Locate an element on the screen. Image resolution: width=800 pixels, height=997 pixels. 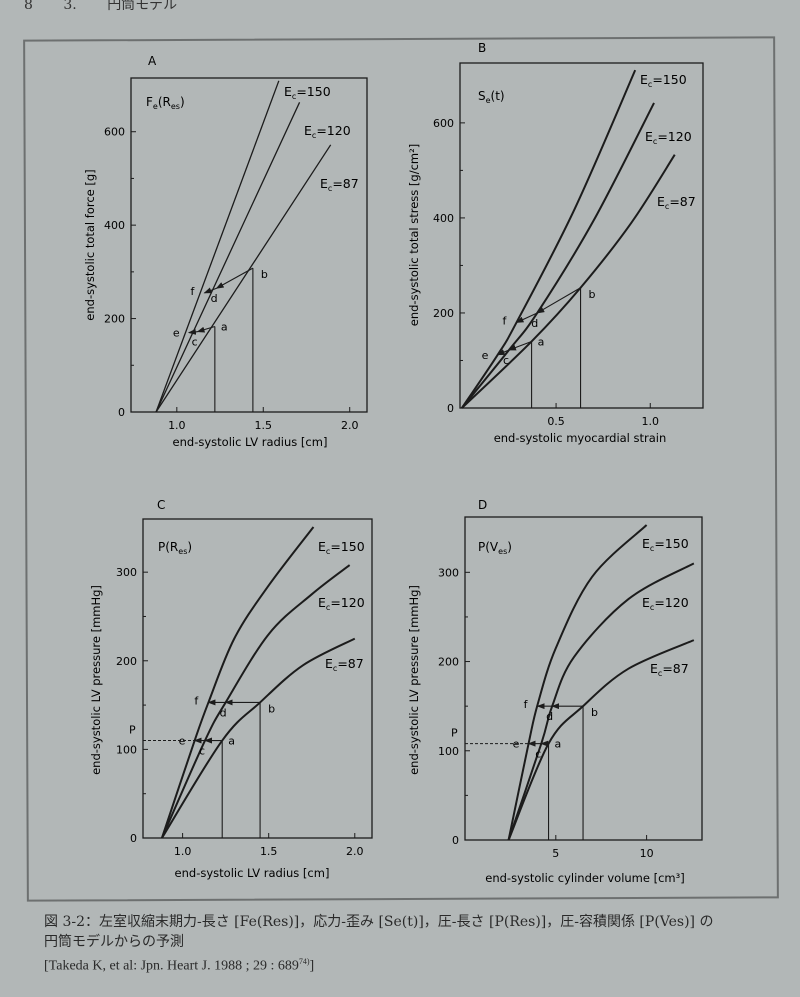
panel-letter: D is located at coordinates (482, 505).